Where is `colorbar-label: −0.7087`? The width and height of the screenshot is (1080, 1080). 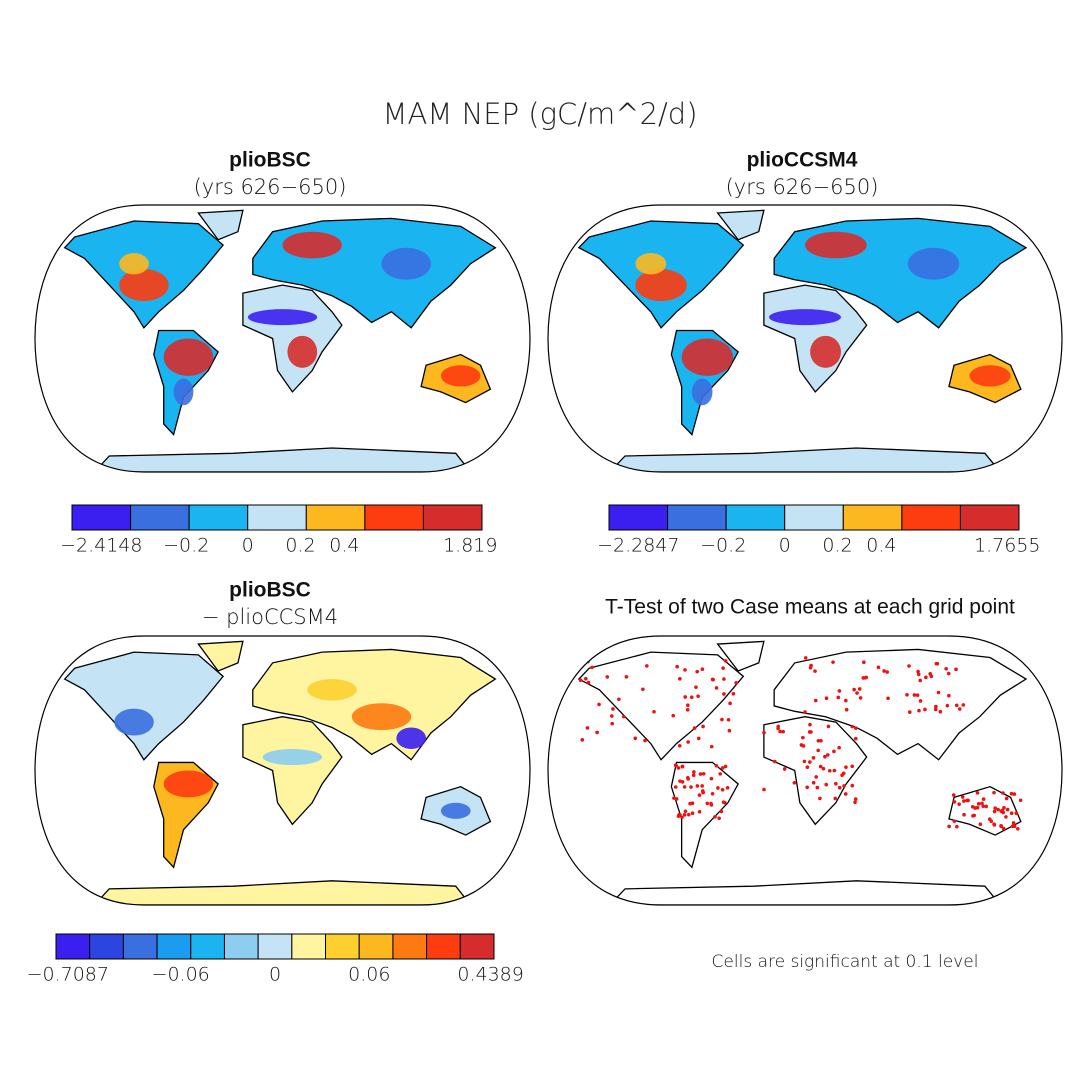 colorbar-label: −0.7087 is located at coordinates (68, 975).